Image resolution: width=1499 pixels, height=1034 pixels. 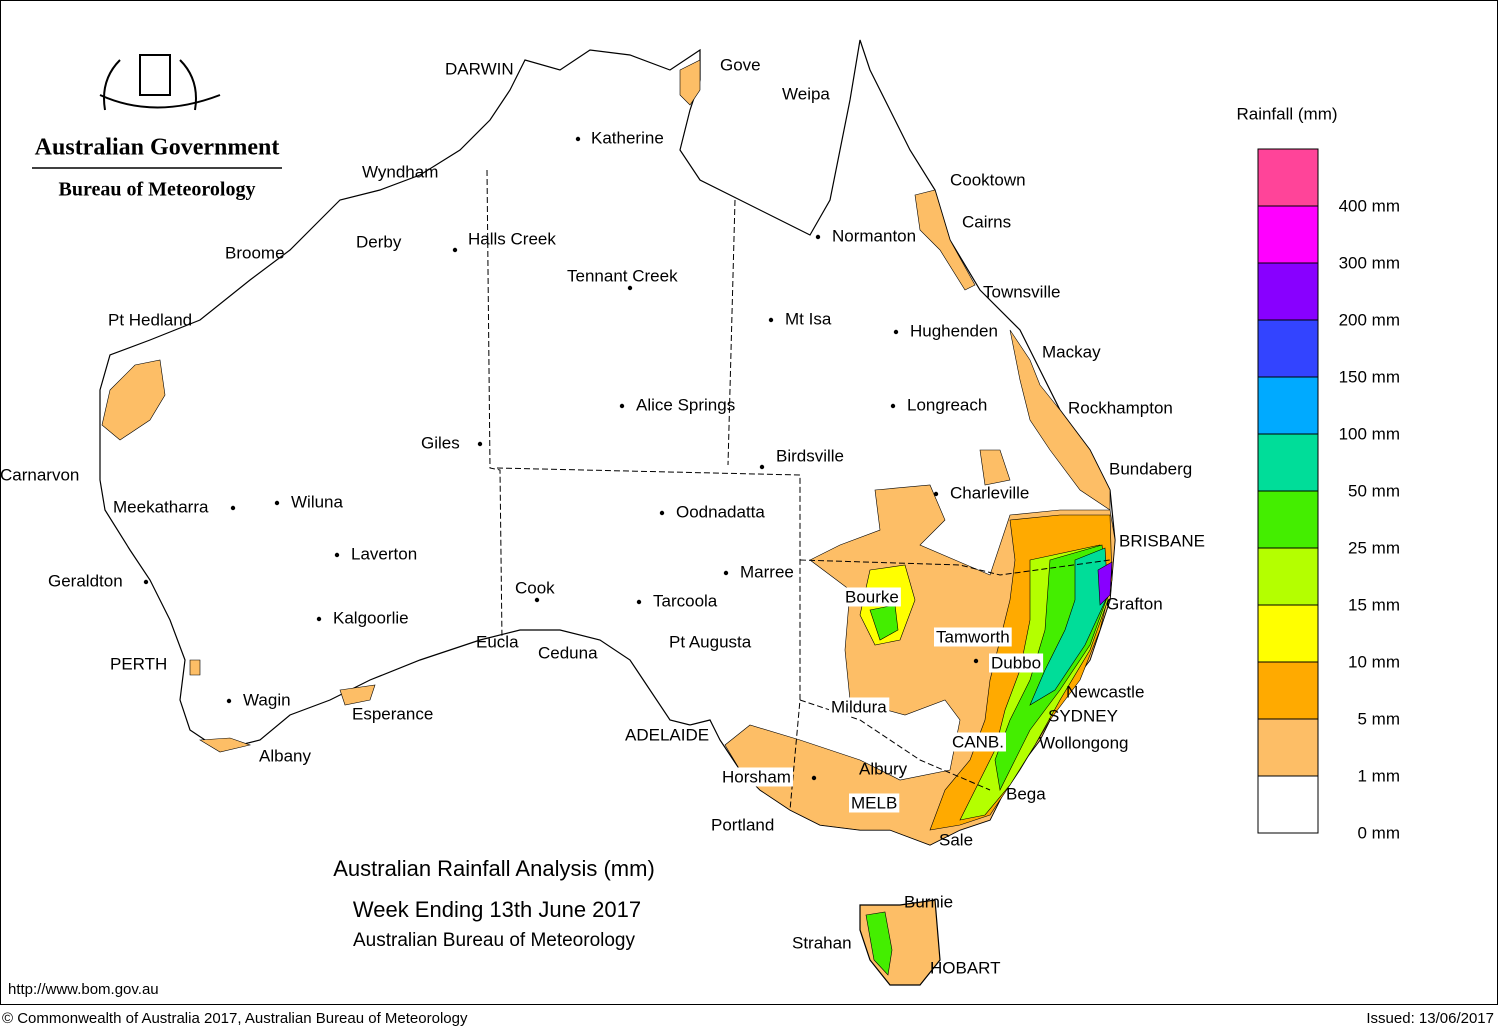 What do you see at coordinates (808, 318) in the screenshot?
I see `place-label: Mt Isa` at bounding box center [808, 318].